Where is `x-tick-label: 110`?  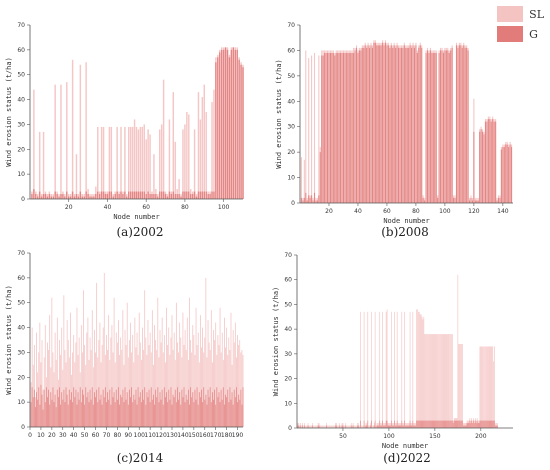 x-tick-label: 110 is located at coordinates (150, 435).